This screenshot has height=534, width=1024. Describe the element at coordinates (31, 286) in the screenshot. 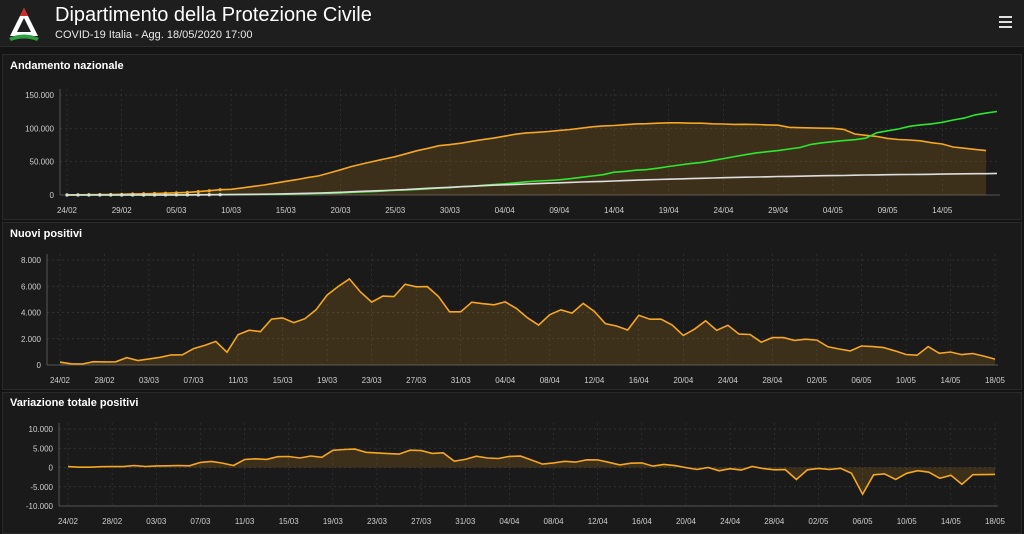

I see `y-tick-label: 6.000` at that location.